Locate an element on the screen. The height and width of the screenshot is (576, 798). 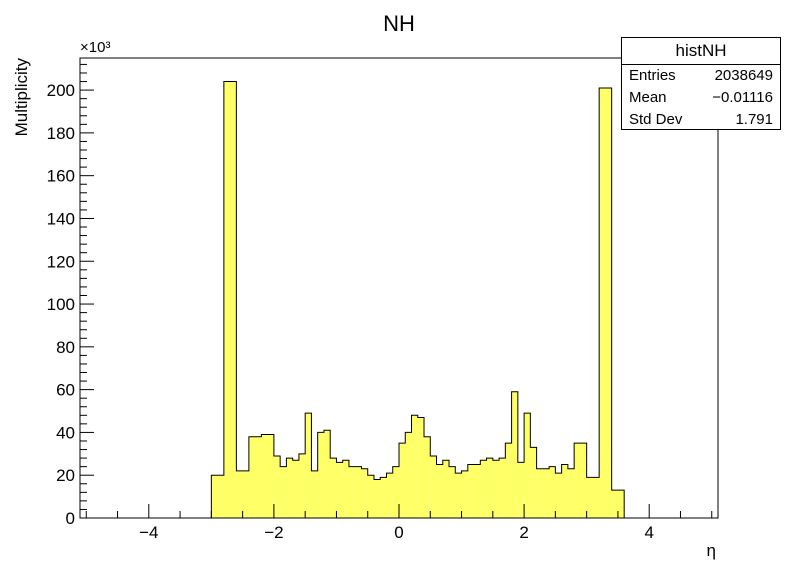
stats-value: 1.791 is located at coordinates (754, 119).